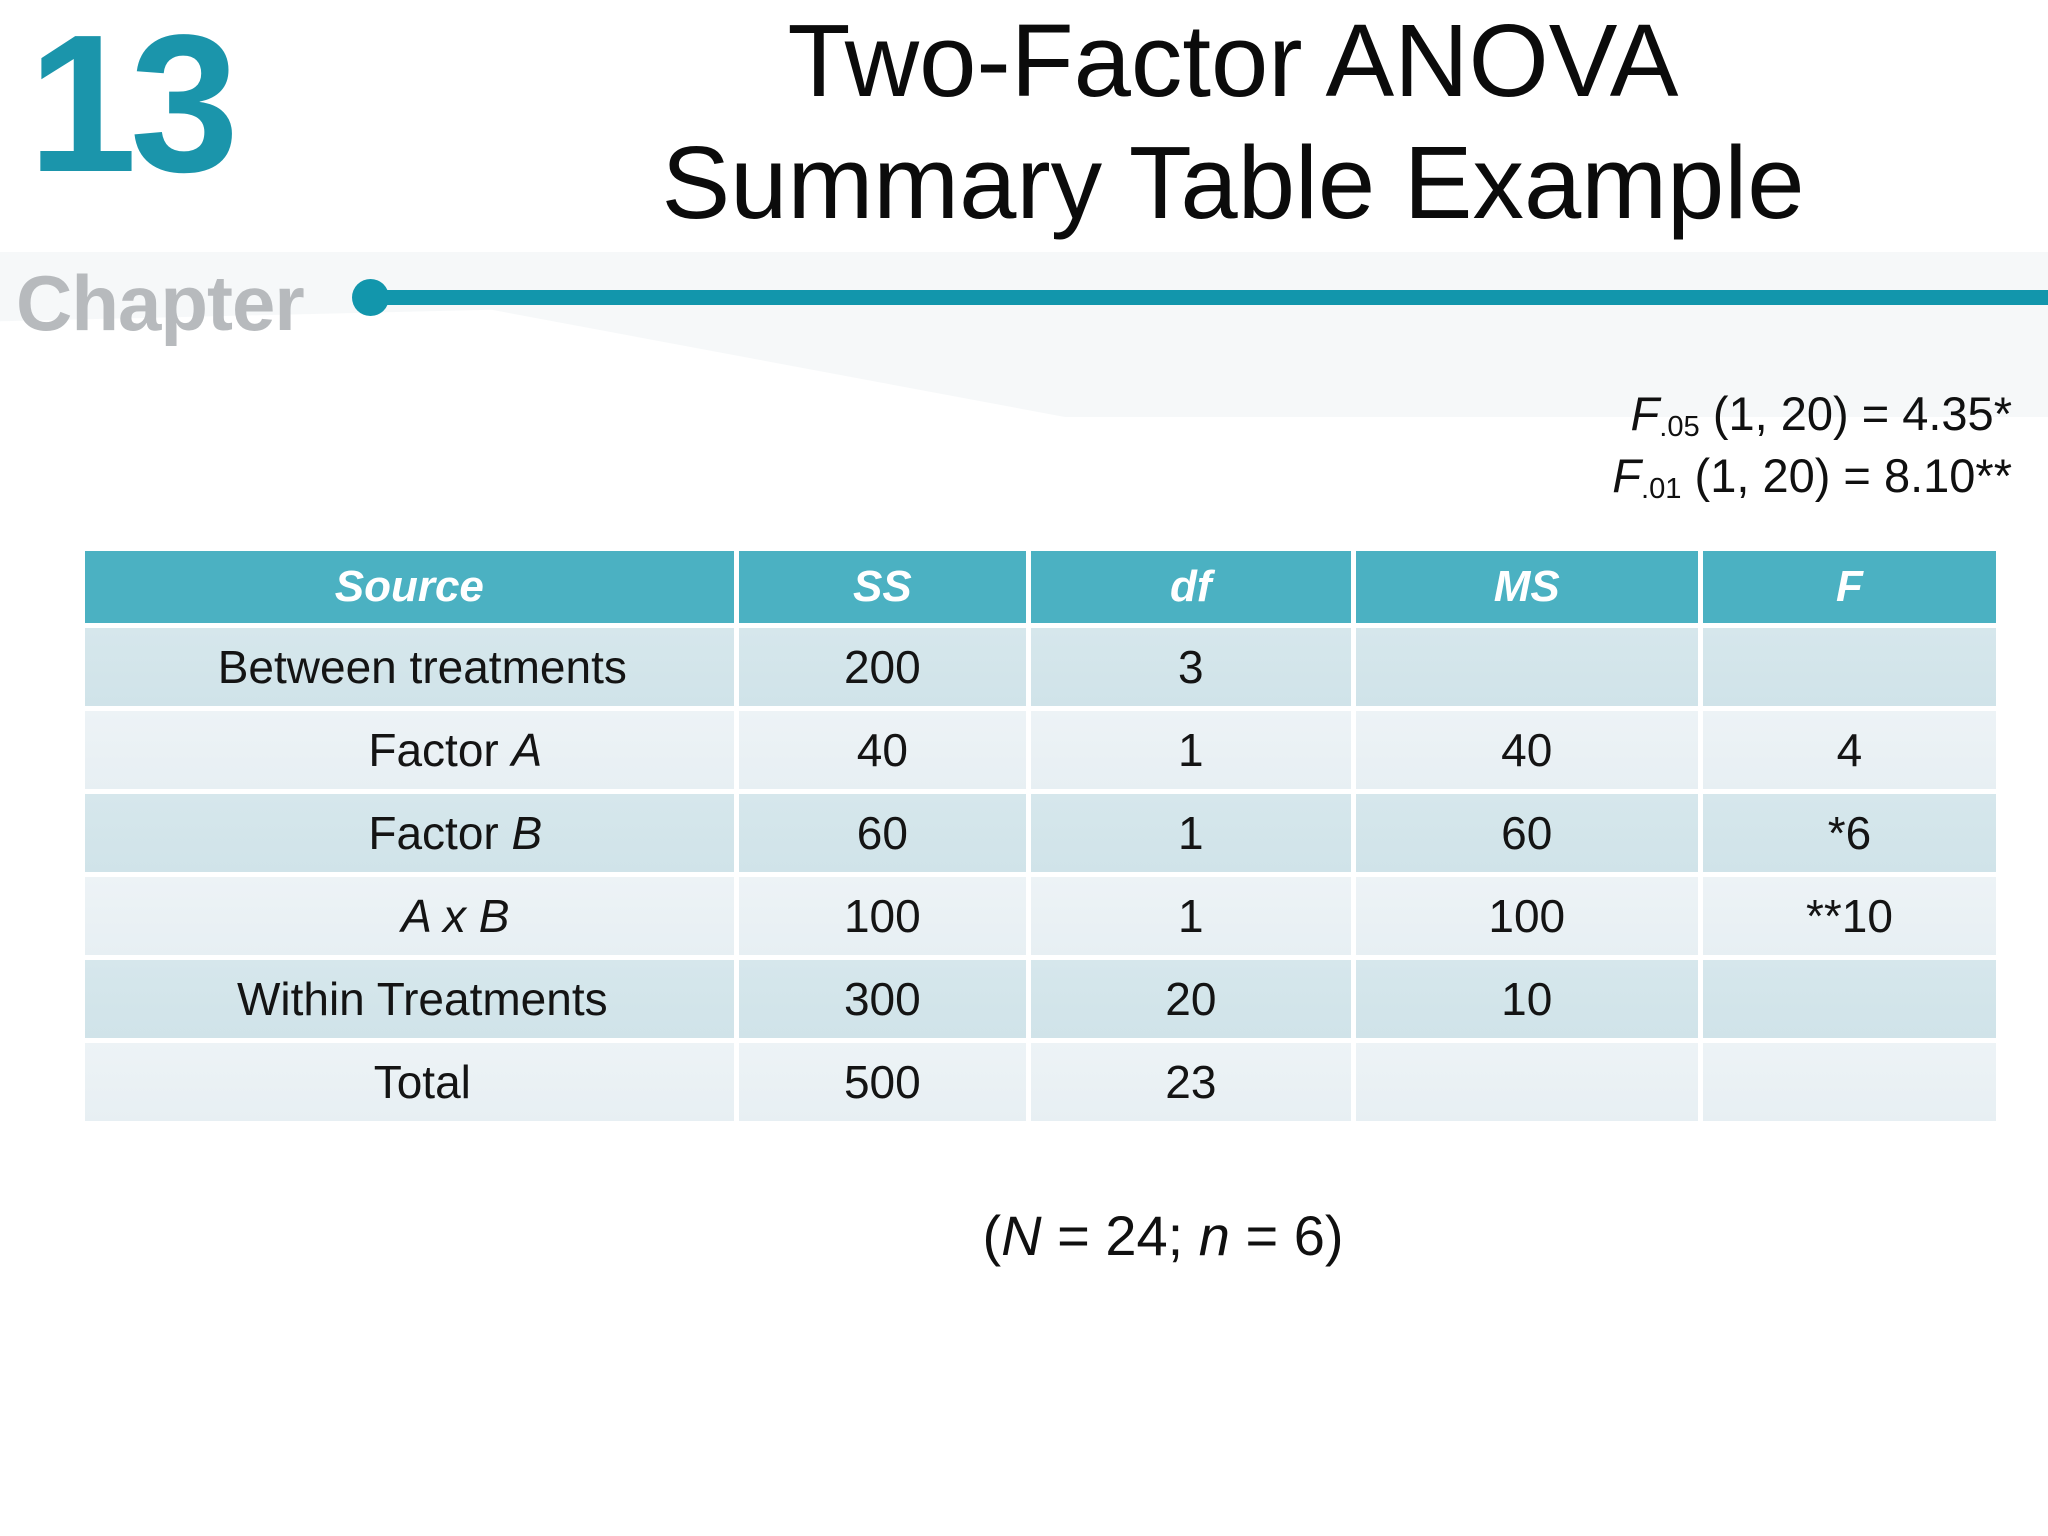  I want to click on note-close: = 6), so click(1286, 1235).